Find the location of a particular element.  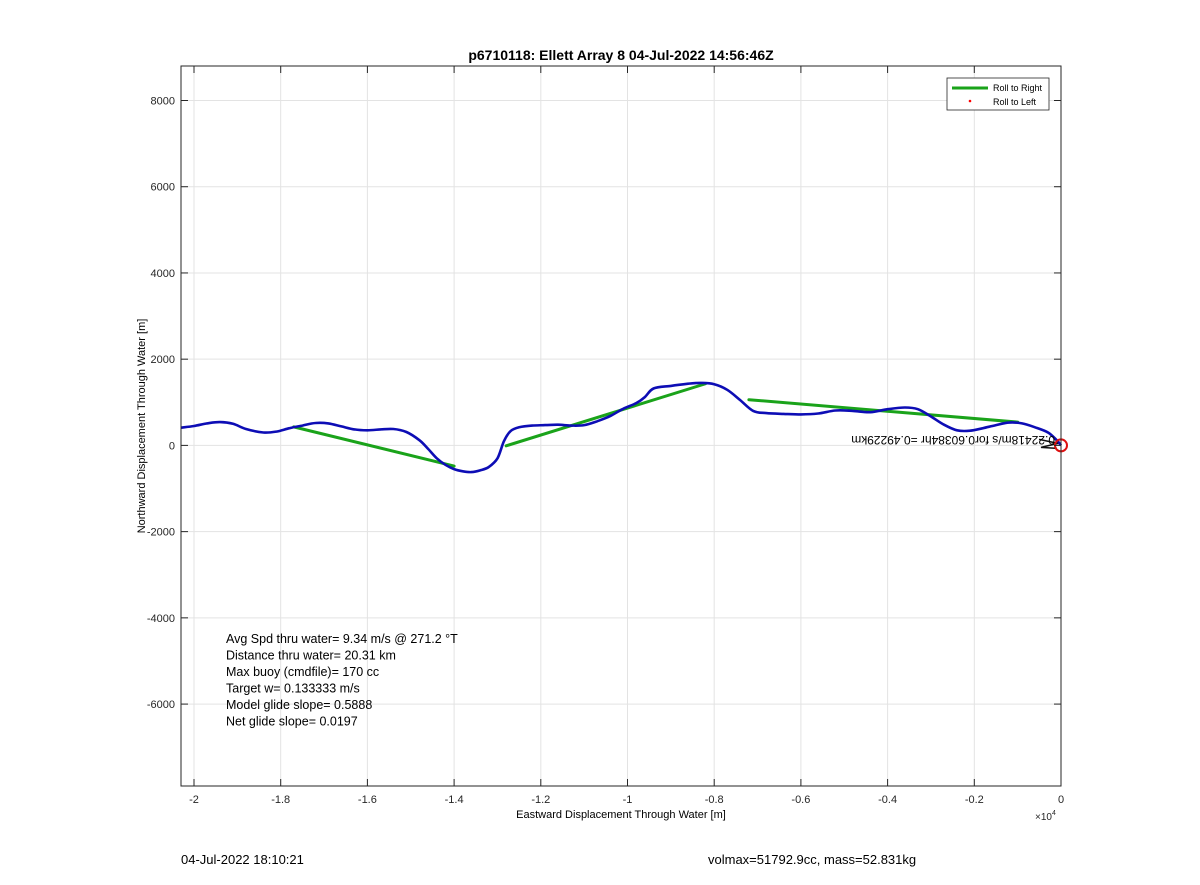

x-exponent-label: ×10⁴ is located at coordinates (1045, 816).